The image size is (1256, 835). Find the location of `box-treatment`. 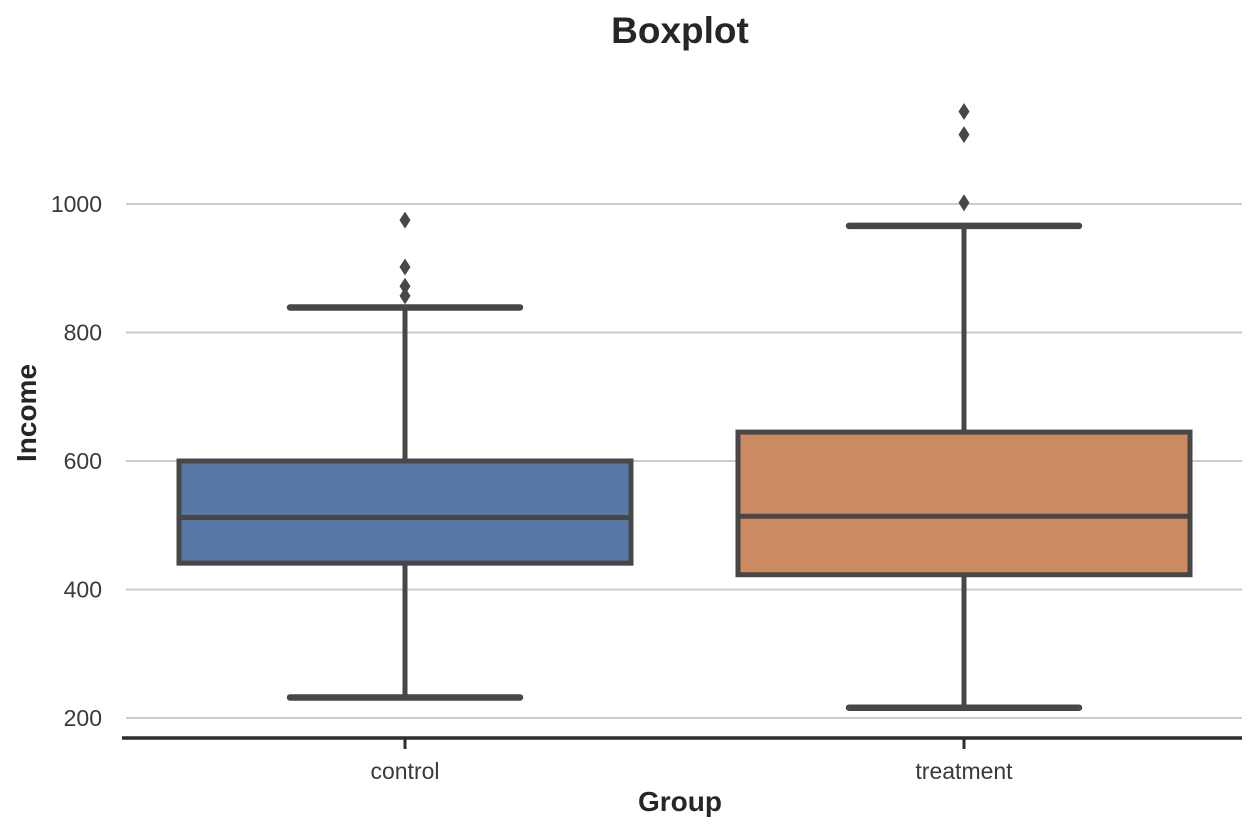

box-treatment is located at coordinates (964, 503).